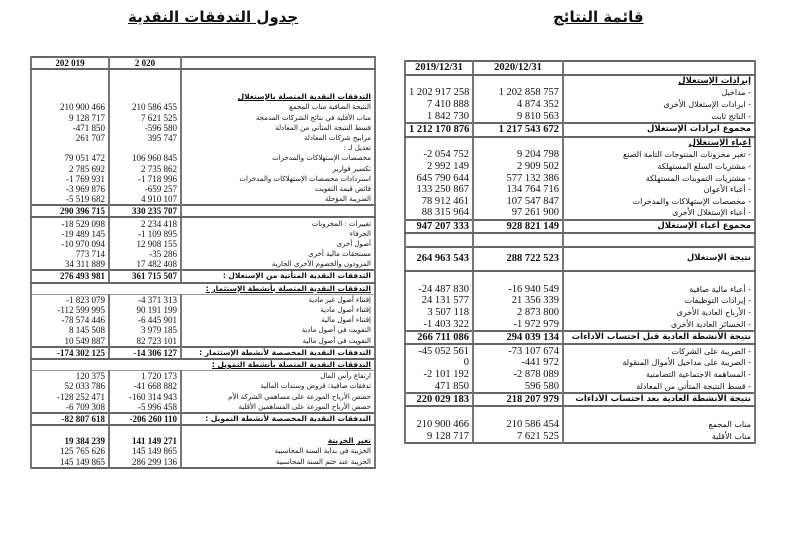 Image resolution: width=798 pixels, height=559 pixels. What do you see at coordinates (70, 138) in the screenshot?
I see `value-2019: 261 707` at bounding box center [70, 138].